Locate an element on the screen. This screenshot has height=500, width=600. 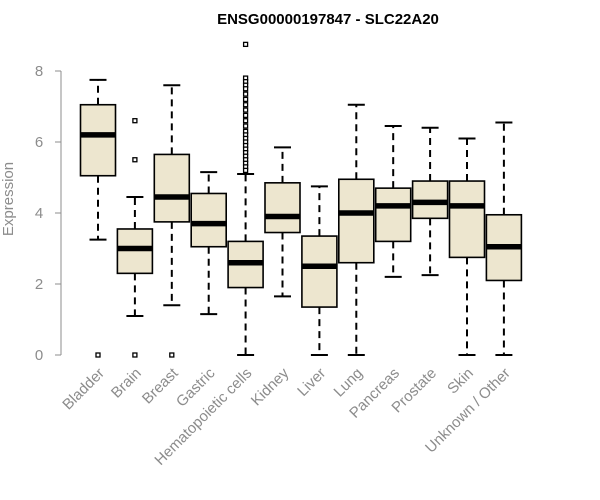
box-liver is located at coordinates (319, 270).